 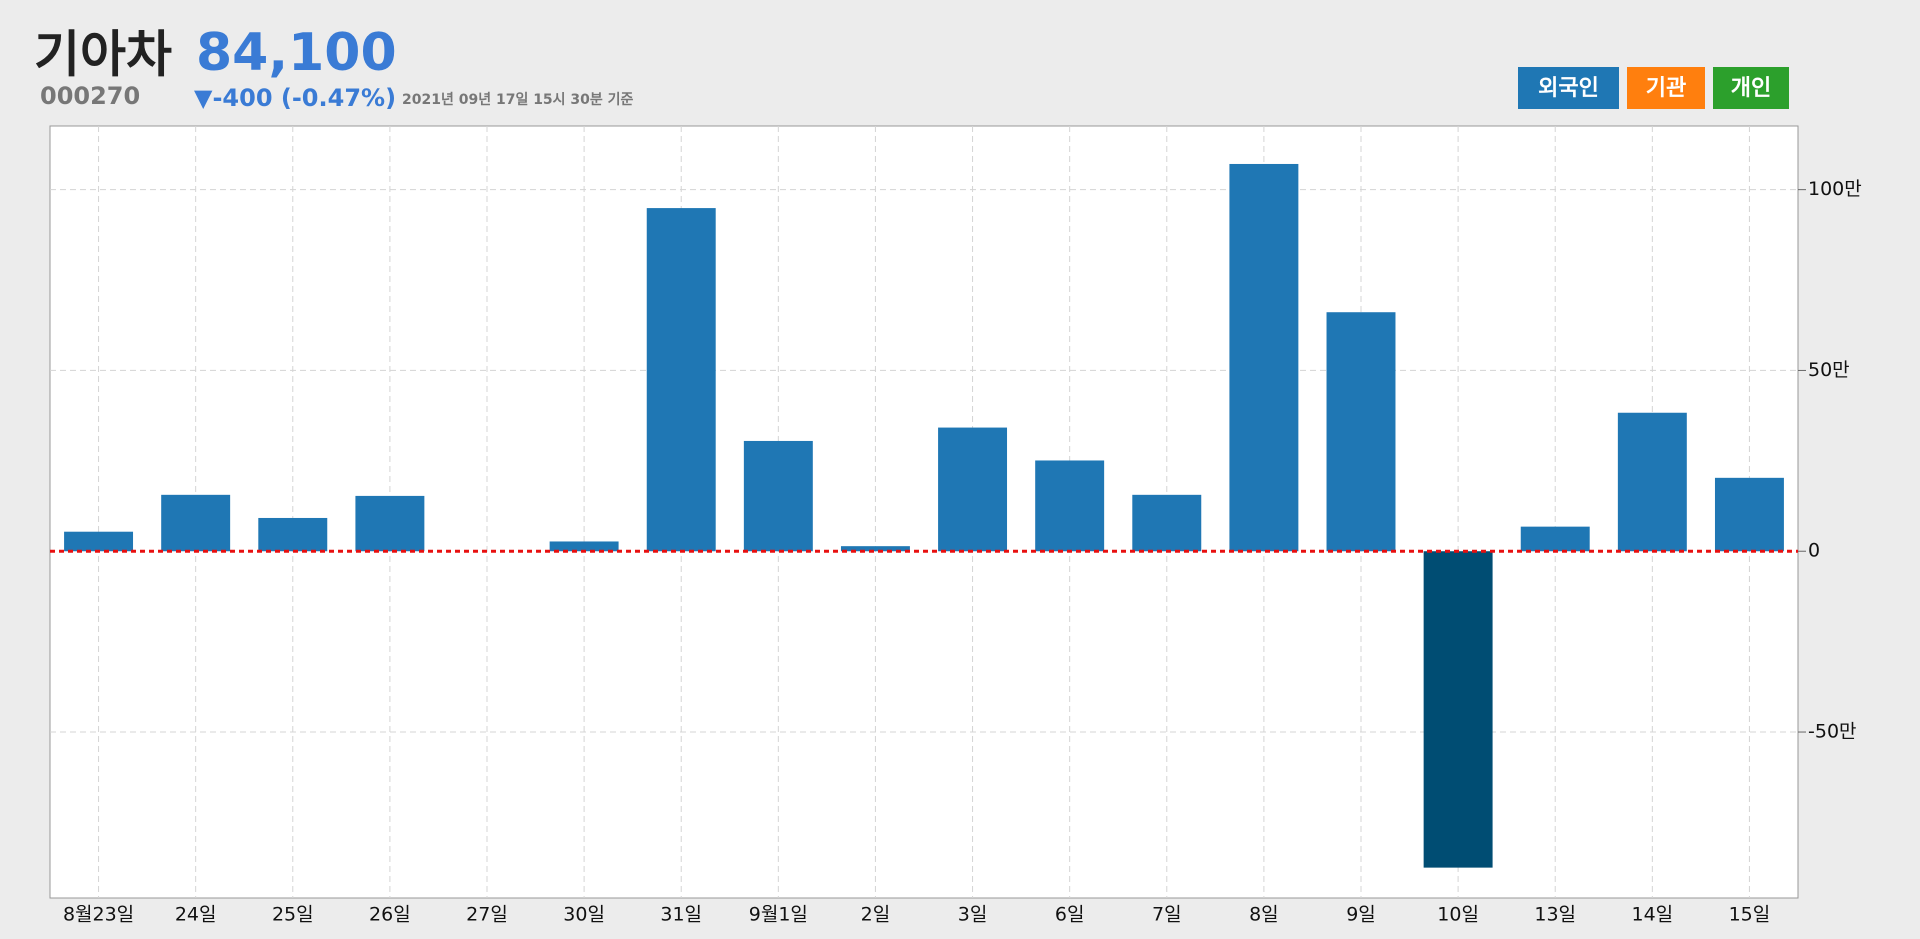 I want to click on x-tick-label: 9일, so click(x=1361, y=915).